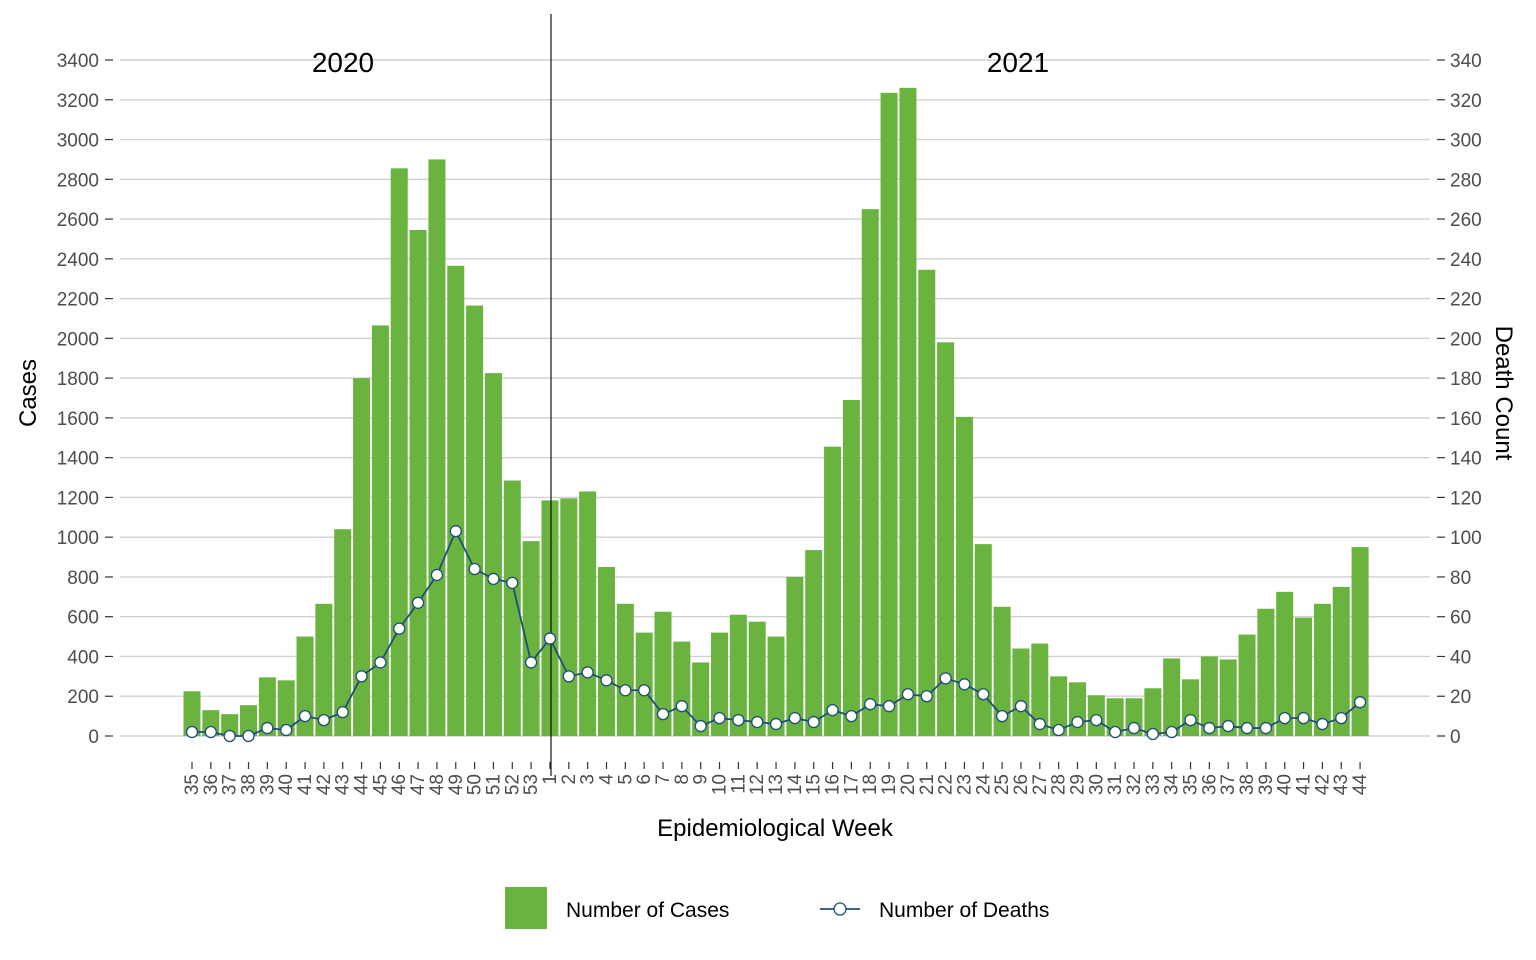 The image size is (1536, 960). I want to click on x-tick-label: 39, so click(267, 784).